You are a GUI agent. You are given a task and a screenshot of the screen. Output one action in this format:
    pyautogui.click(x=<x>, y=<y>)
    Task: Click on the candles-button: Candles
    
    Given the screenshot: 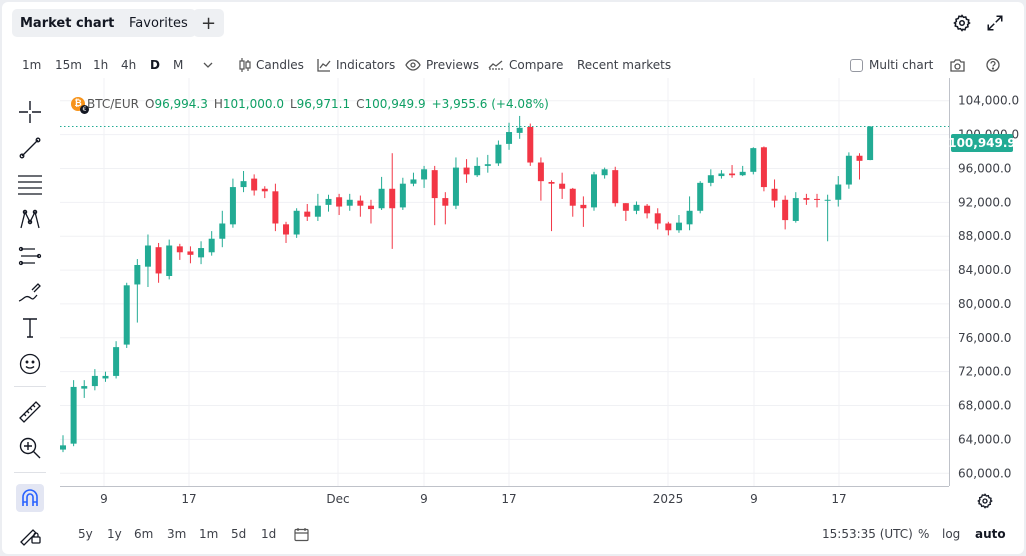 What is the action you would take?
    pyautogui.click(x=271, y=65)
    